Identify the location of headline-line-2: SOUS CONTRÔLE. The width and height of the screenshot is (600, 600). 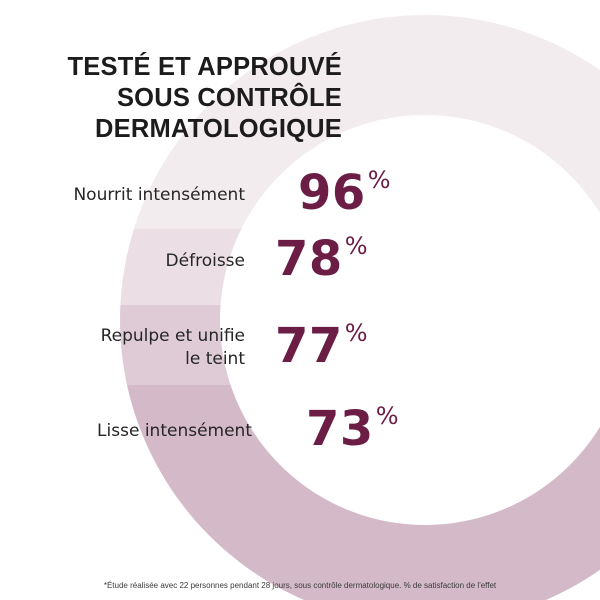
(229, 98).